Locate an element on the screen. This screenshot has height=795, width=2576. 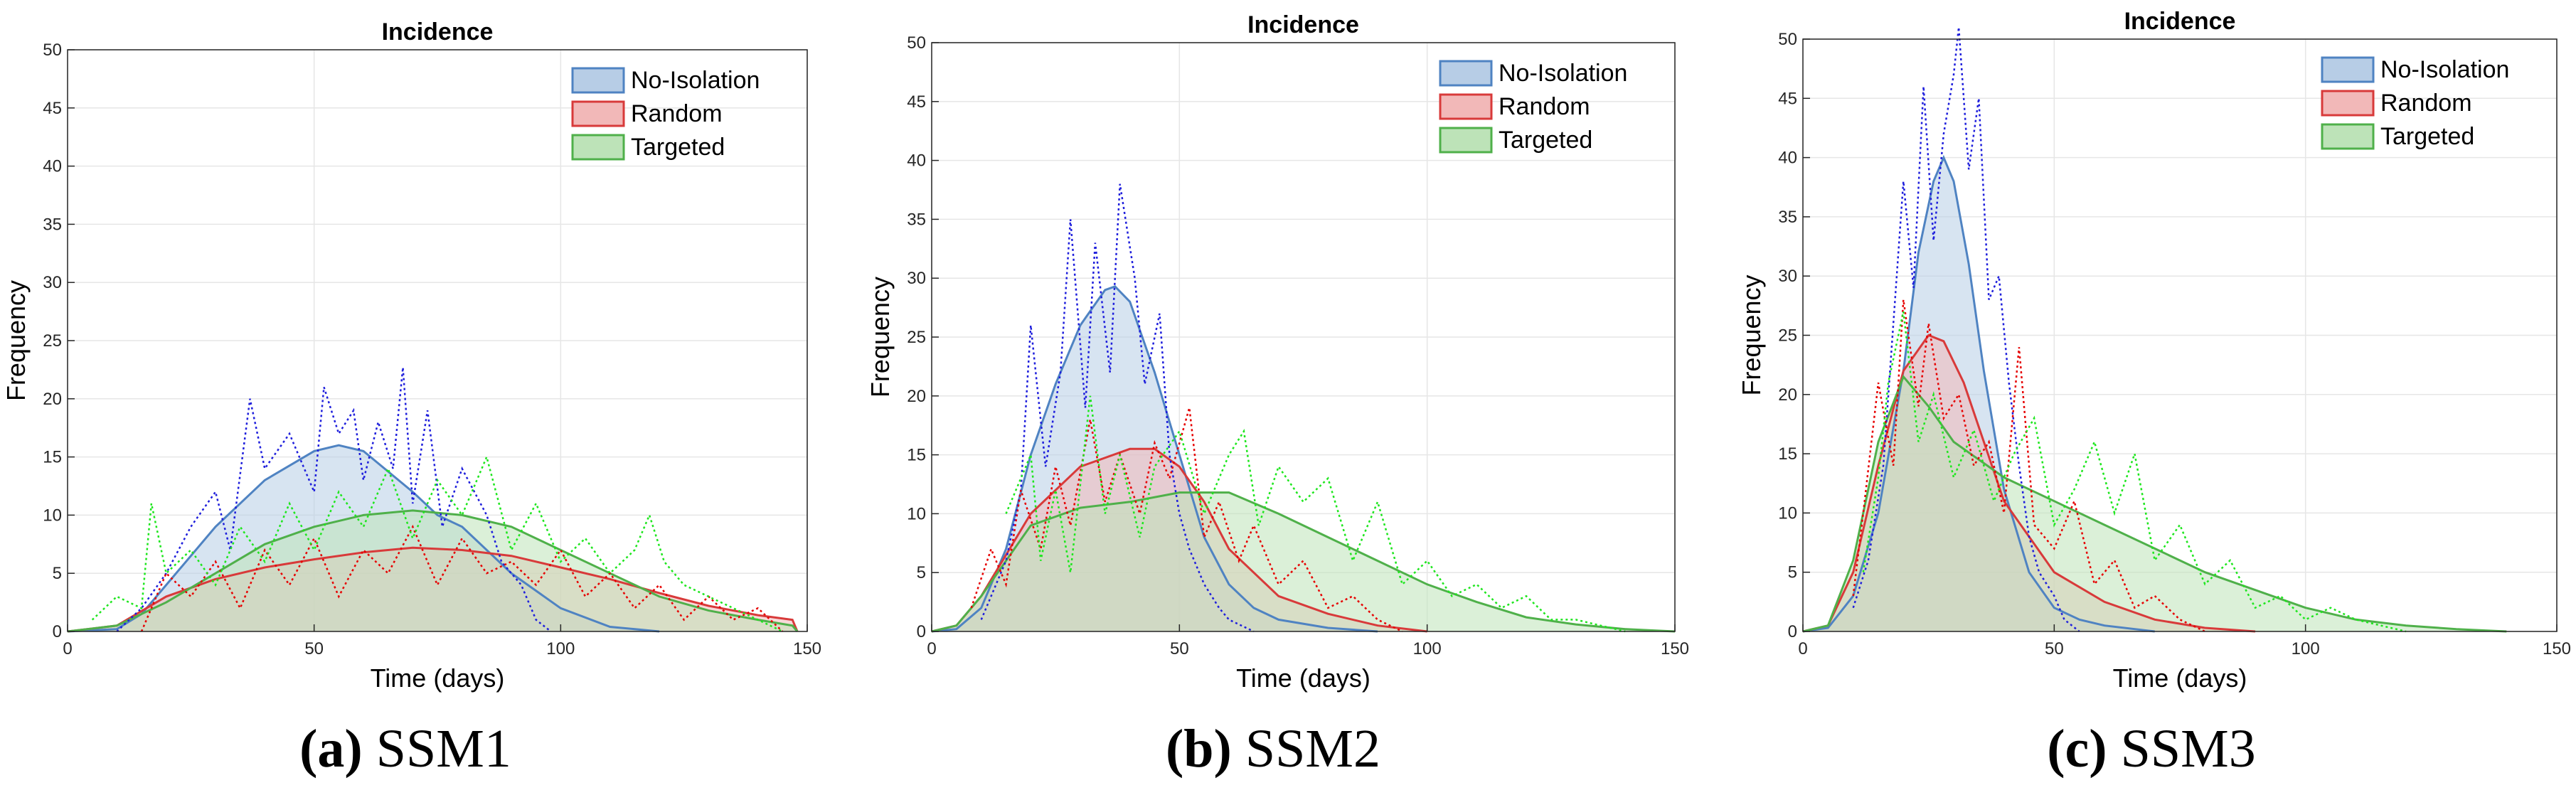
caption-ssm2: (b) SSM2 is located at coordinates (1273, 749).